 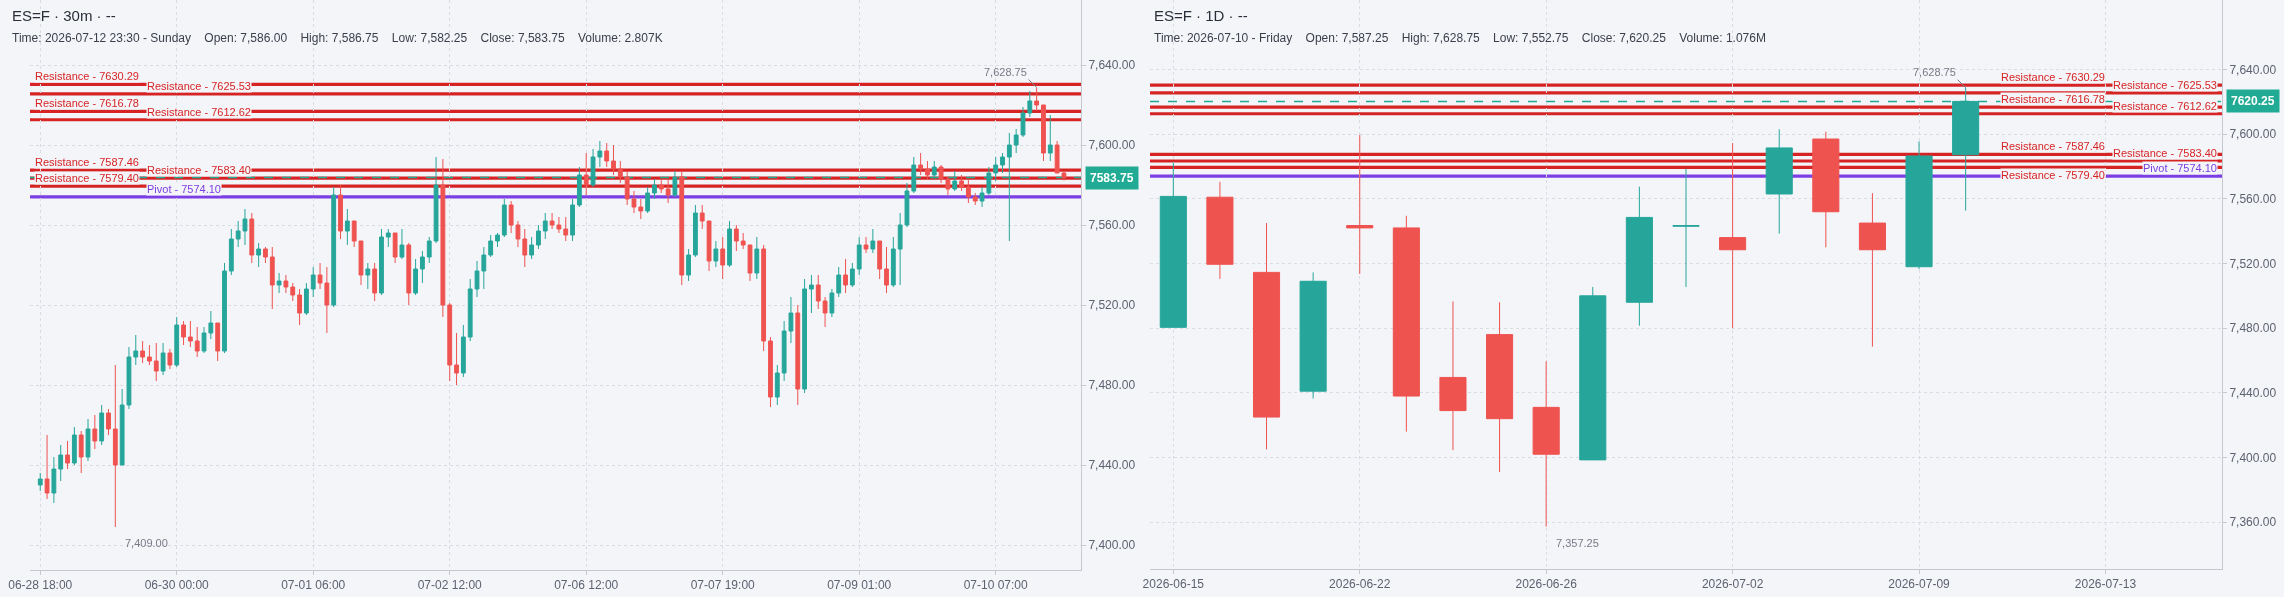 What do you see at coordinates (87, 103) in the screenshot?
I see `ref-line-label: Resistance - 7616.78` at bounding box center [87, 103].